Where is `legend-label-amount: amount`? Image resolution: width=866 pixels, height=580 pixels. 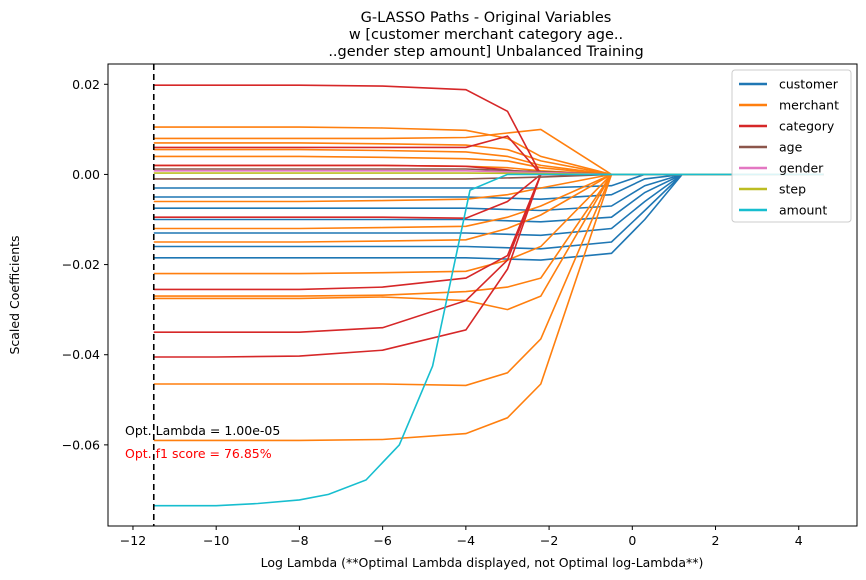
legend-label-amount: amount is located at coordinates (803, 210).